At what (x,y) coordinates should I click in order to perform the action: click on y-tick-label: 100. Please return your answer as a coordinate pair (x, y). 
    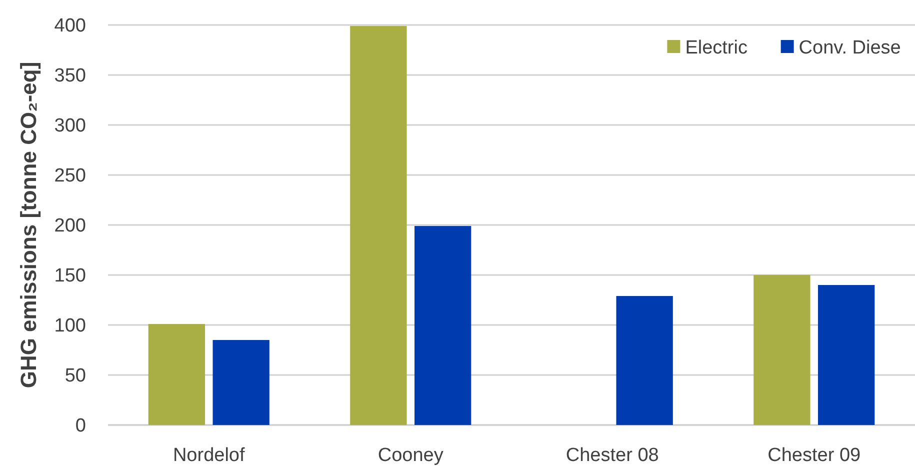
    Looking at the image, I should click on (70, 326).